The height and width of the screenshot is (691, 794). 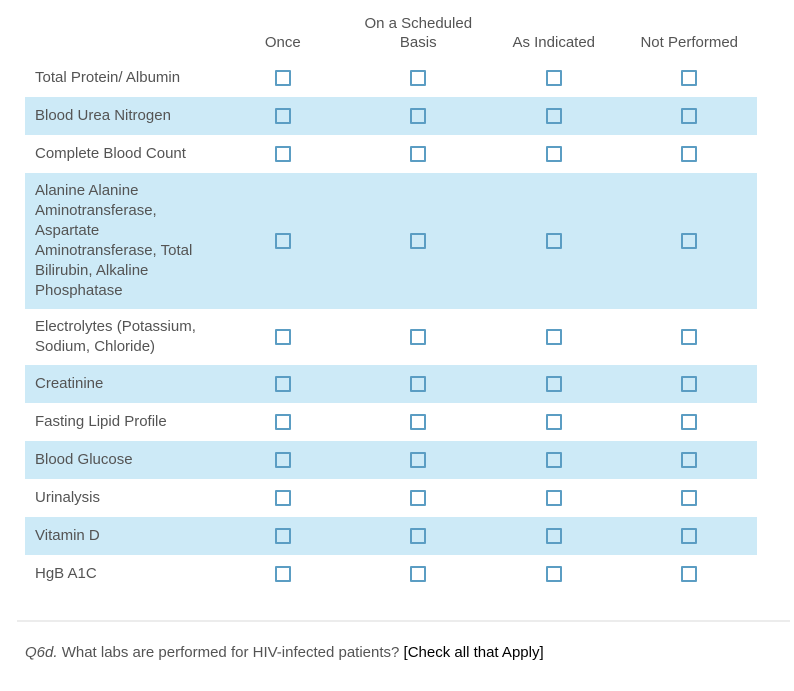 I want to click on row-label: Creatinine, so click(x=69, y=383).